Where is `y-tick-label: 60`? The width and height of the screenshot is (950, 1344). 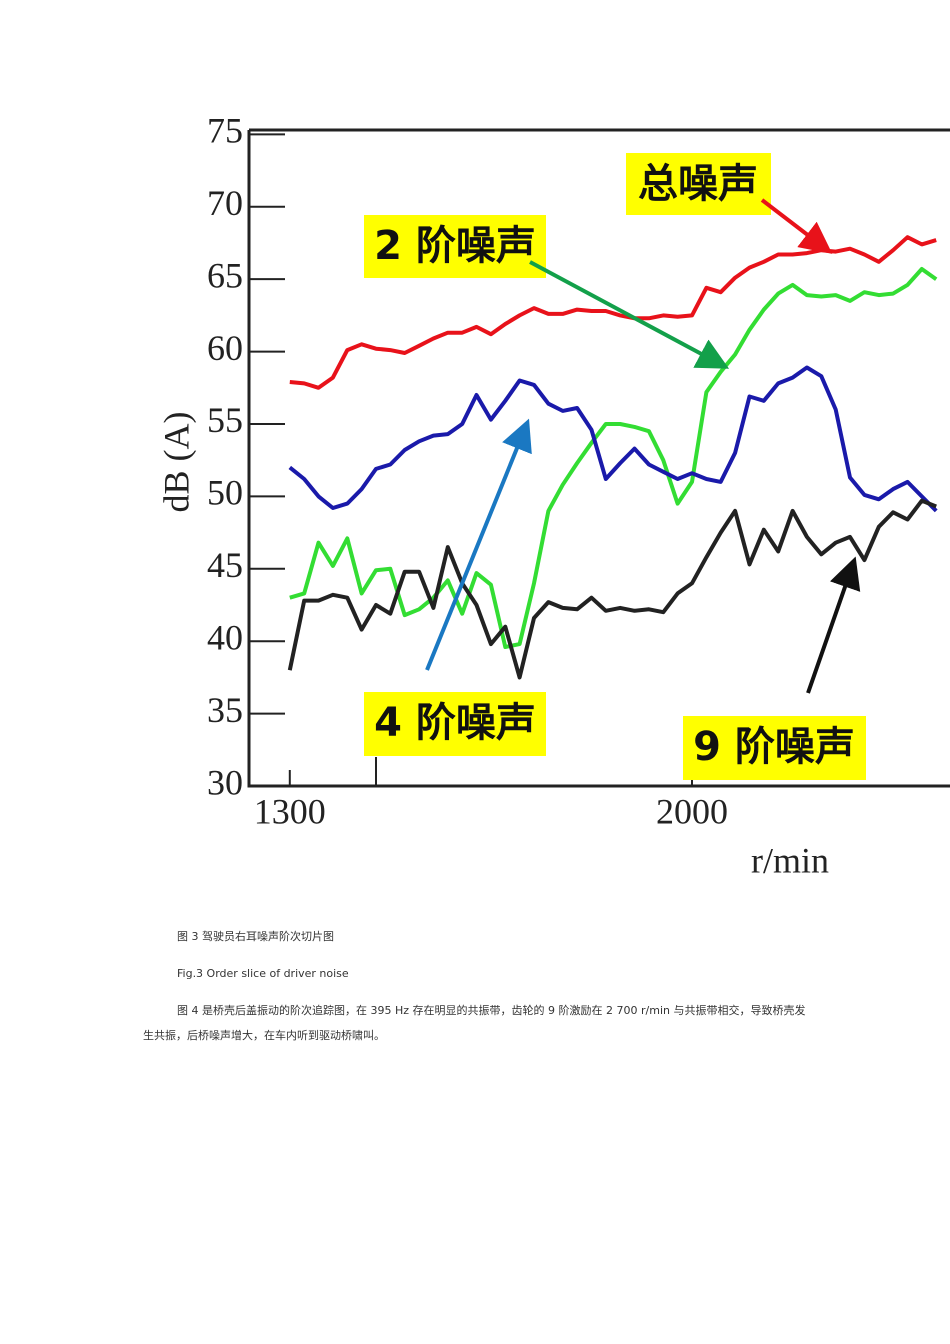
y-tick-label: 60 is located at coordinates (225, 348).